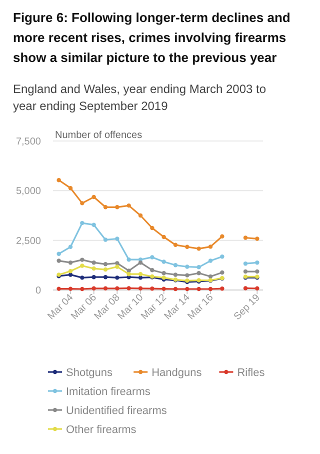 The height and width of the screenshot is (454, 320). I want to click on legend-label: Imitation firearms, so click(108, 392).